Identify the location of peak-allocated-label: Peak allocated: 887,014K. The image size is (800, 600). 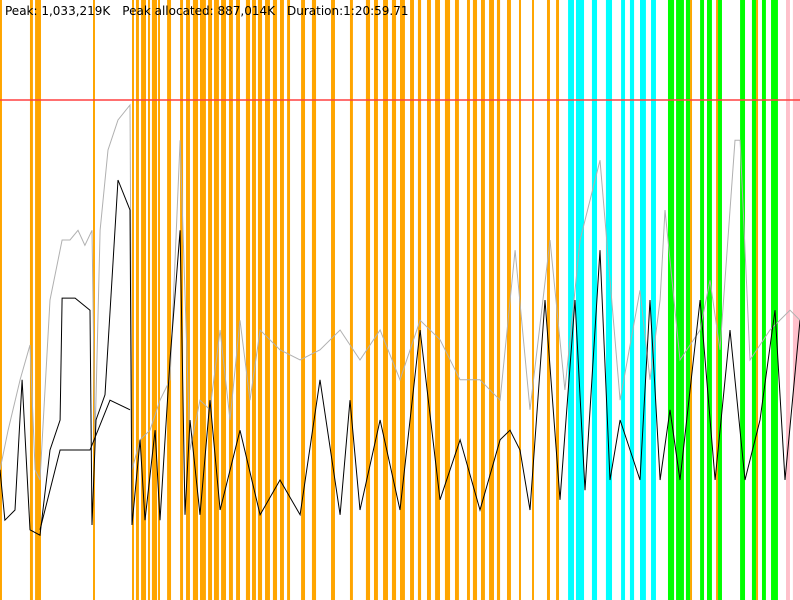
(198, 11).